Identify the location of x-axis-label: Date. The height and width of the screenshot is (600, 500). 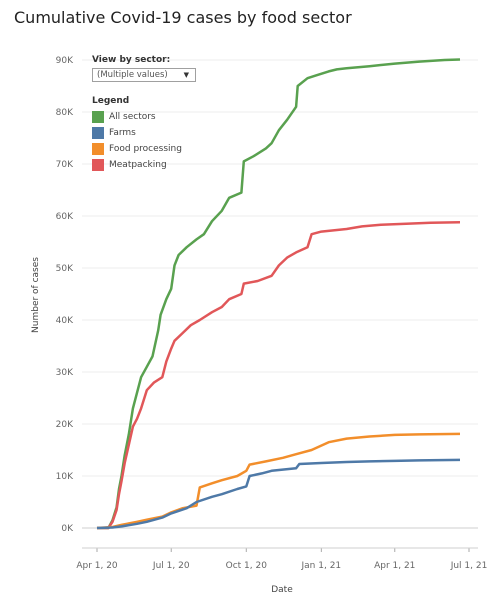
(282, 590).